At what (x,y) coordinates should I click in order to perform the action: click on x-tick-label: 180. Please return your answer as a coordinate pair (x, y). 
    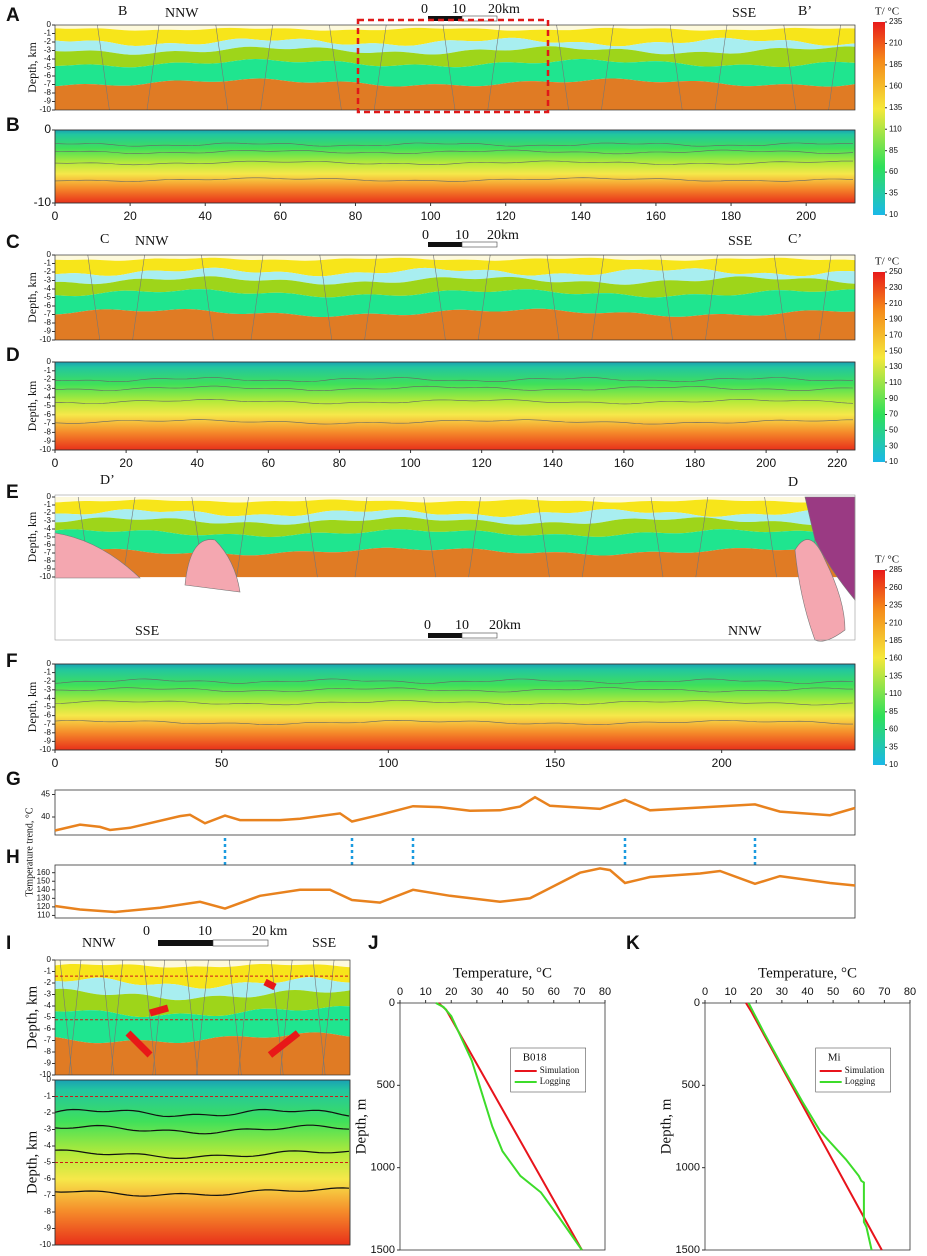
    Looking at the image, I should click on (731, 216).